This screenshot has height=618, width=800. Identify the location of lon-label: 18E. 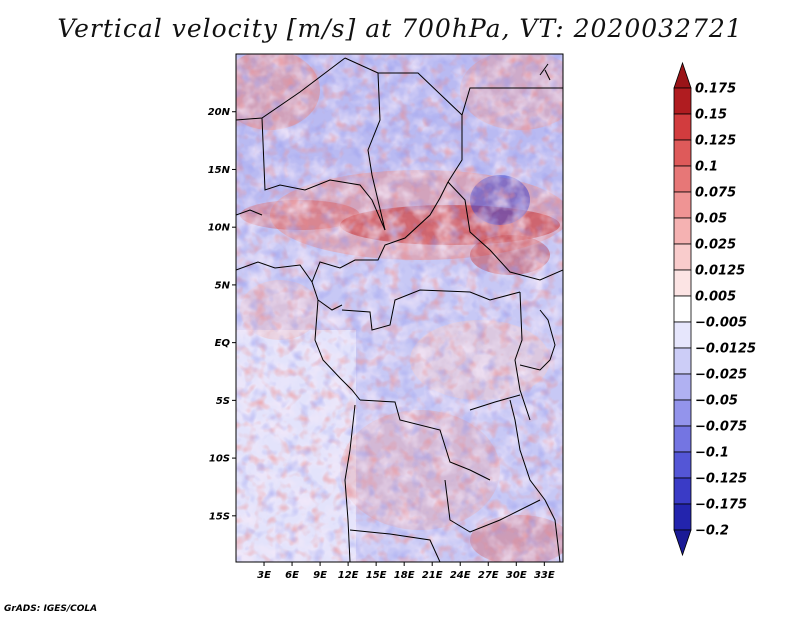
(404, 575).